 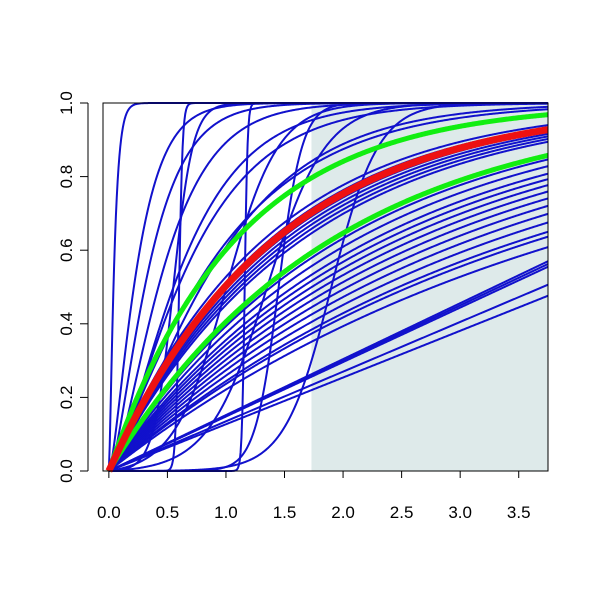 What do you see at coordinates (402, 512) in the screenshot?
I see `x-tick-label-5: 2.5` at bounding box center [402, 512].